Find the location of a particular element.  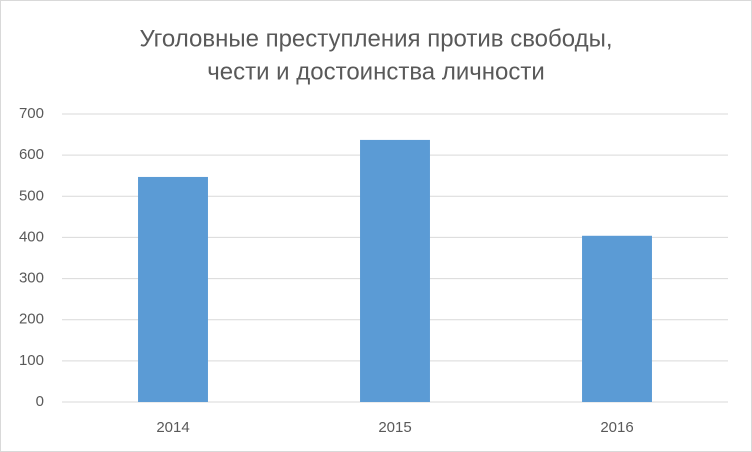

y-tick-label: 500 is located at coordinates (31, 195).